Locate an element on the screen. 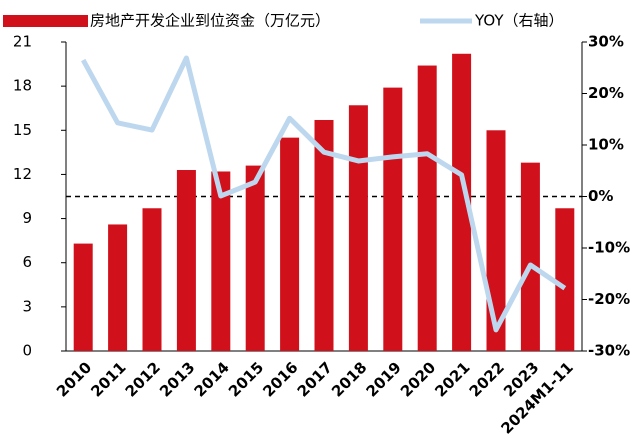 Image resolution: width=637 pixels, height=441 pixels. y2-tick-label: 20% is located at coordinates (606, 93).